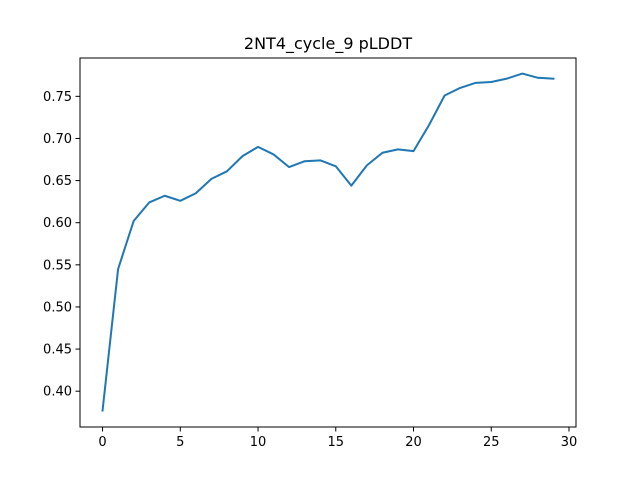 The width and height of the screenshot is (640, 480). What do you see at coordinates (57, 307) in the screenshot?
I see `y-tick-label: 0.50` at bounding box center [57, 307].